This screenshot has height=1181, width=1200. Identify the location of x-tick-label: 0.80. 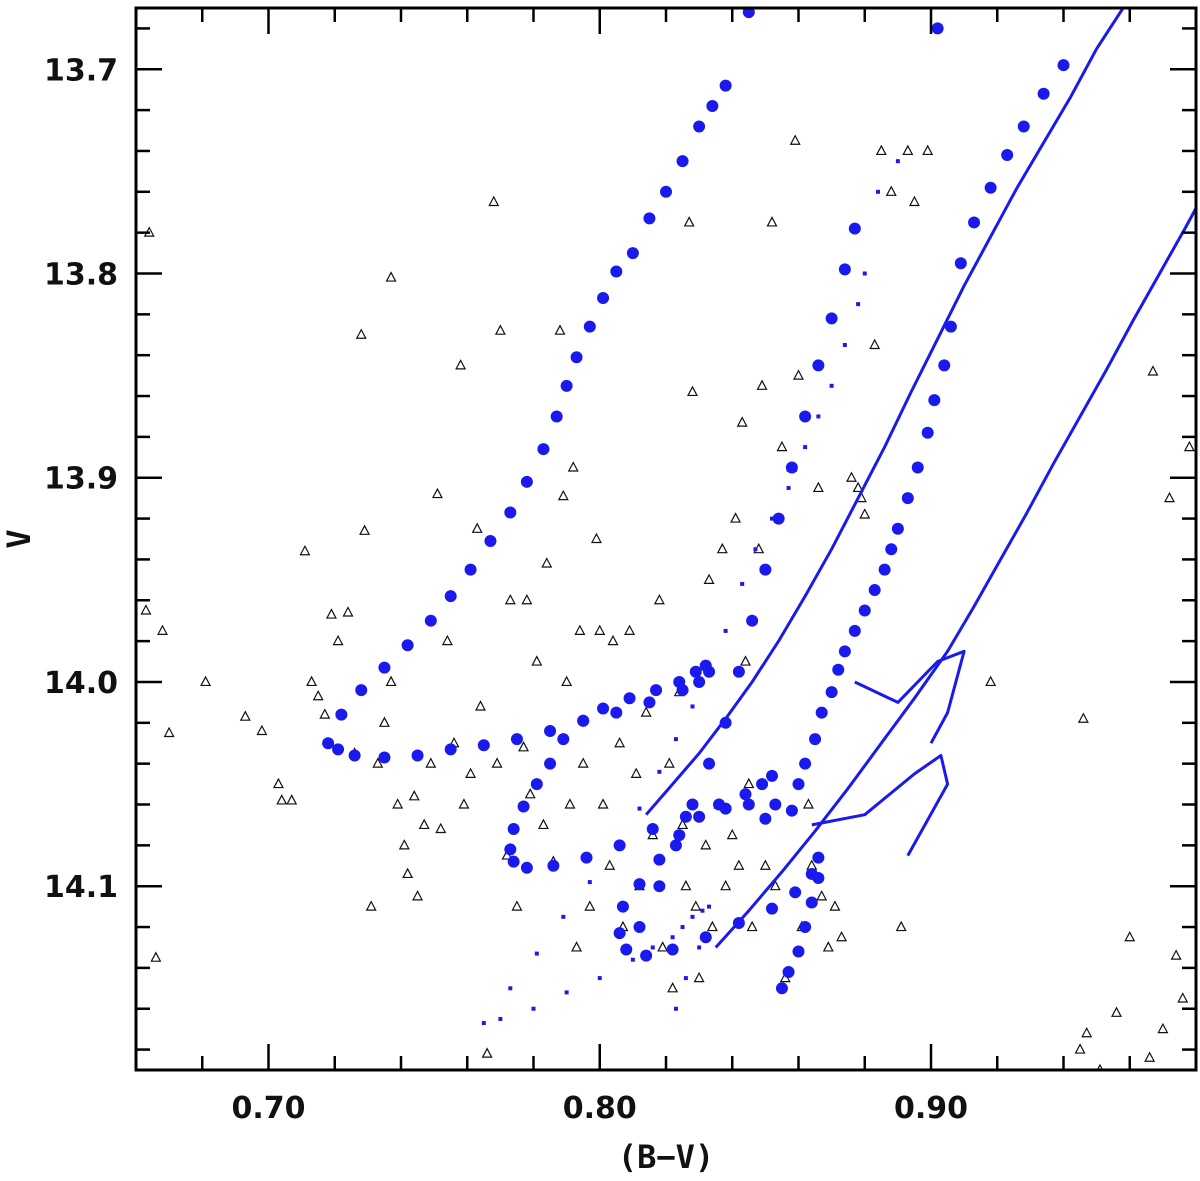
(600, 1108).